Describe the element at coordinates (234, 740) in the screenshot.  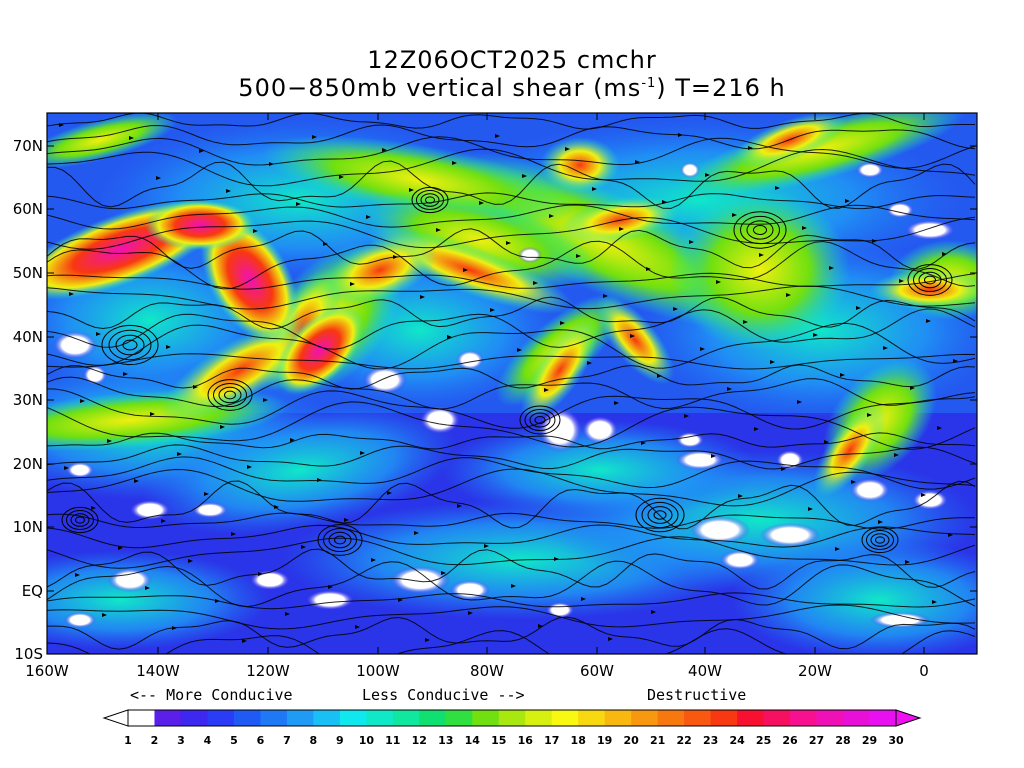
I see `colorbar-tick-label: 5` at that location.